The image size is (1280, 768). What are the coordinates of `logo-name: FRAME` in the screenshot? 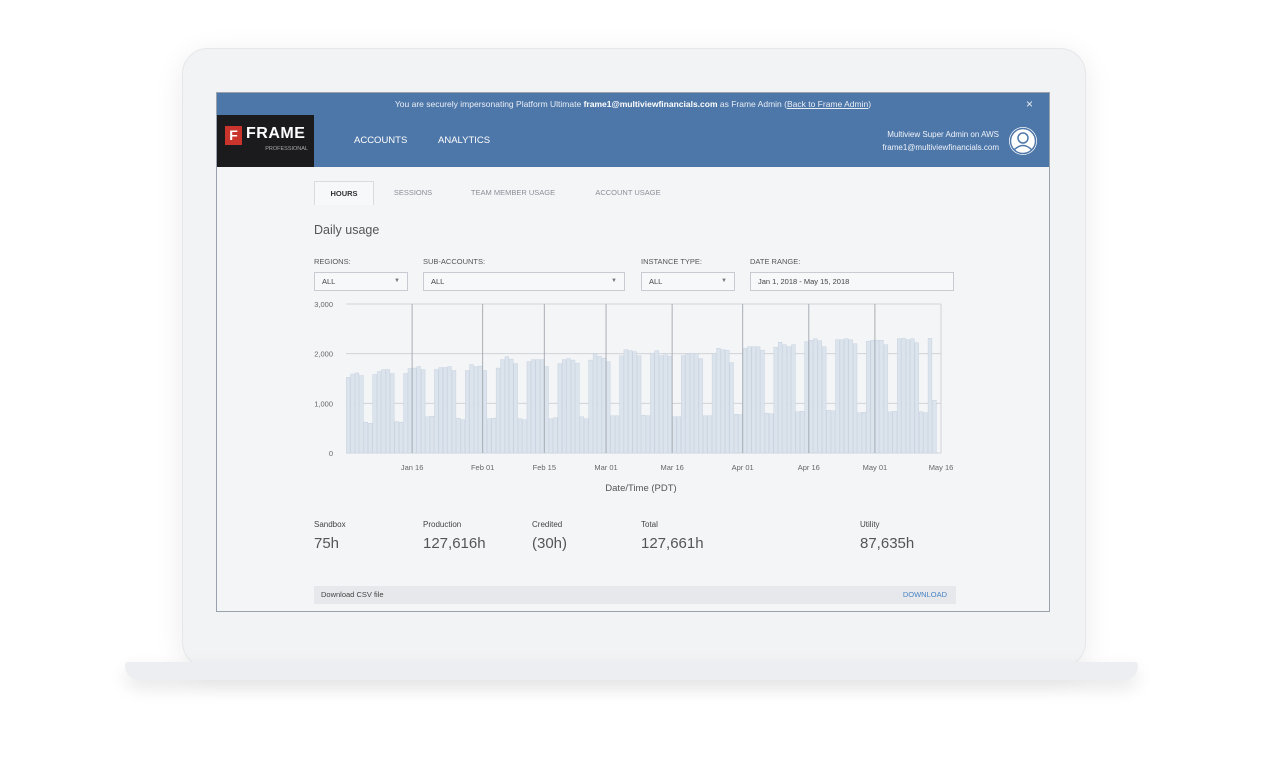 It's located at (276, 133).